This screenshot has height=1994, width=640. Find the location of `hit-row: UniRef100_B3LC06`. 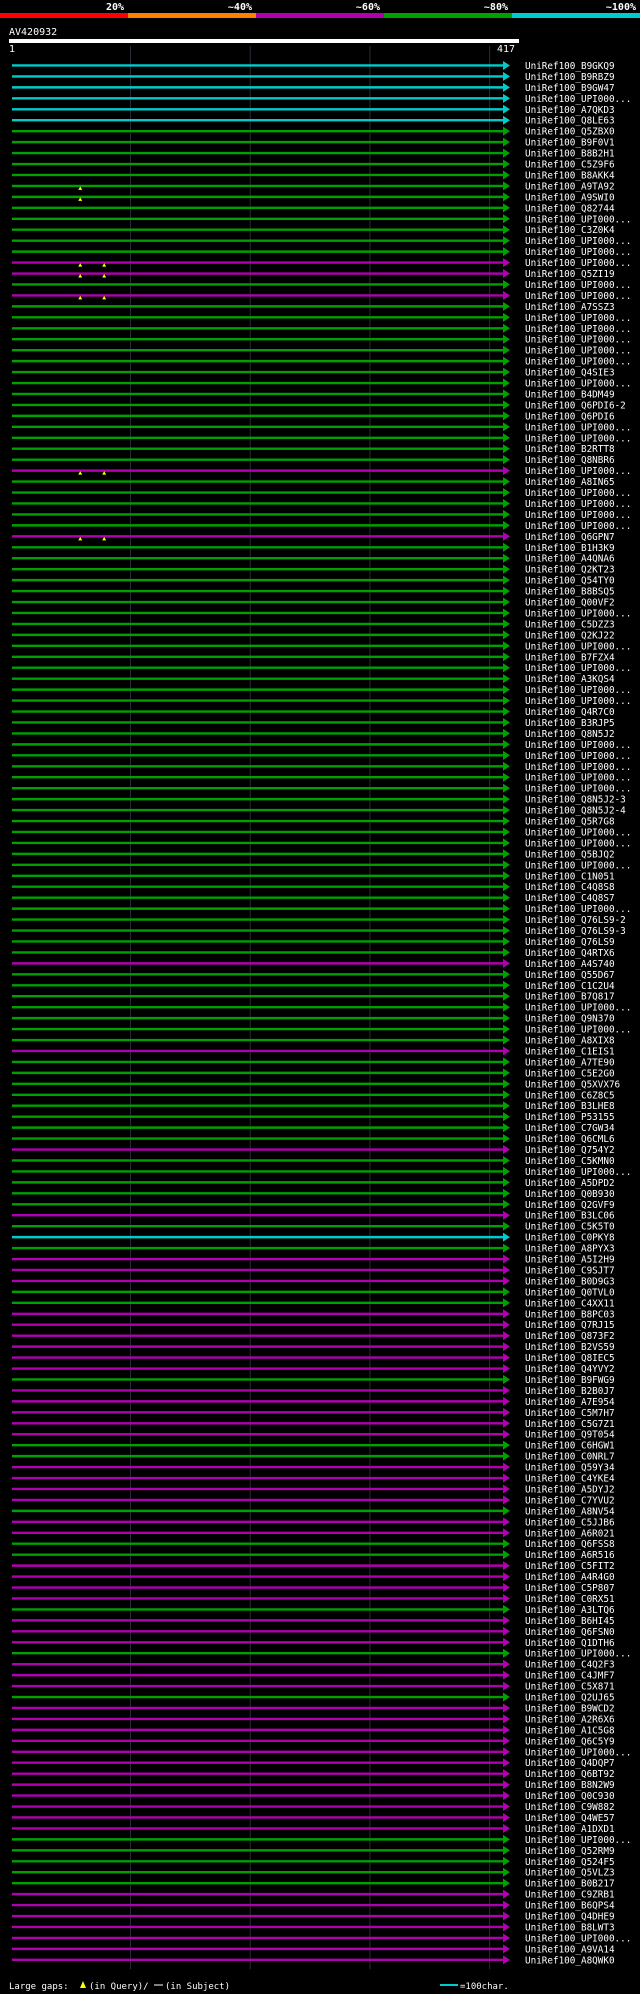

hit-row: UniRef100_B3LC06 is located at coordinates (313, 1216).